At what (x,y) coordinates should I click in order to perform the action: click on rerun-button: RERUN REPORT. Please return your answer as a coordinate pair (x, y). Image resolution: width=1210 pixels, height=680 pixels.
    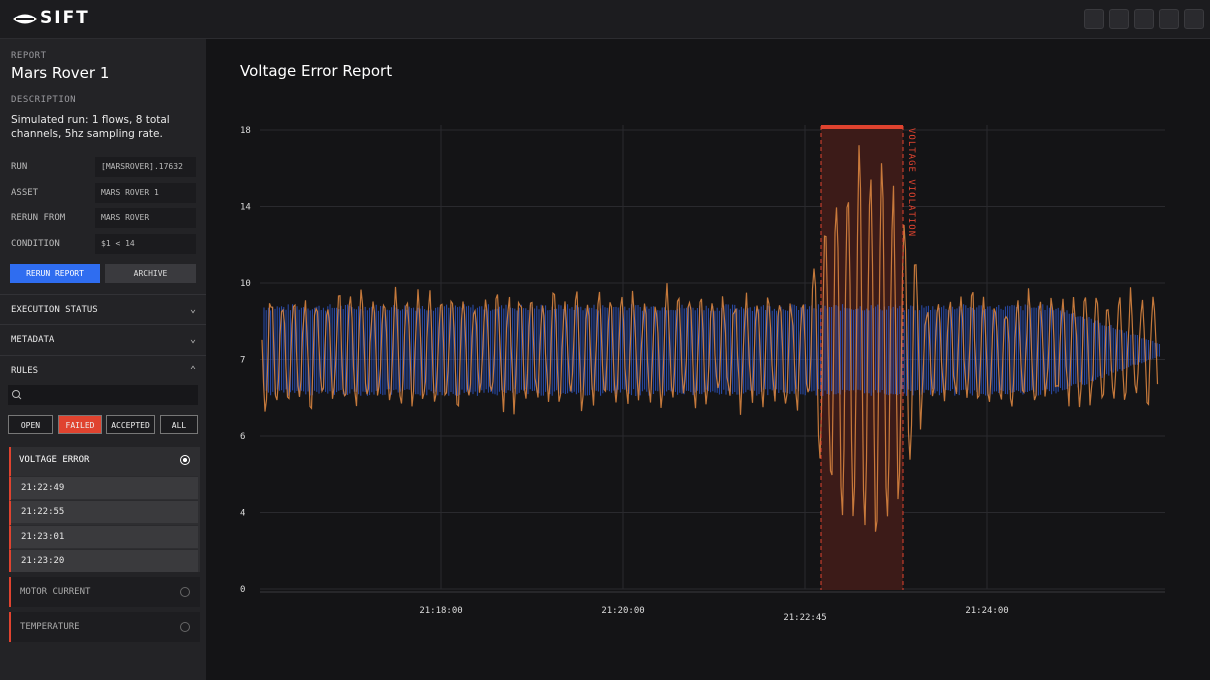
    Looking at the image, I should click on (55, 273).